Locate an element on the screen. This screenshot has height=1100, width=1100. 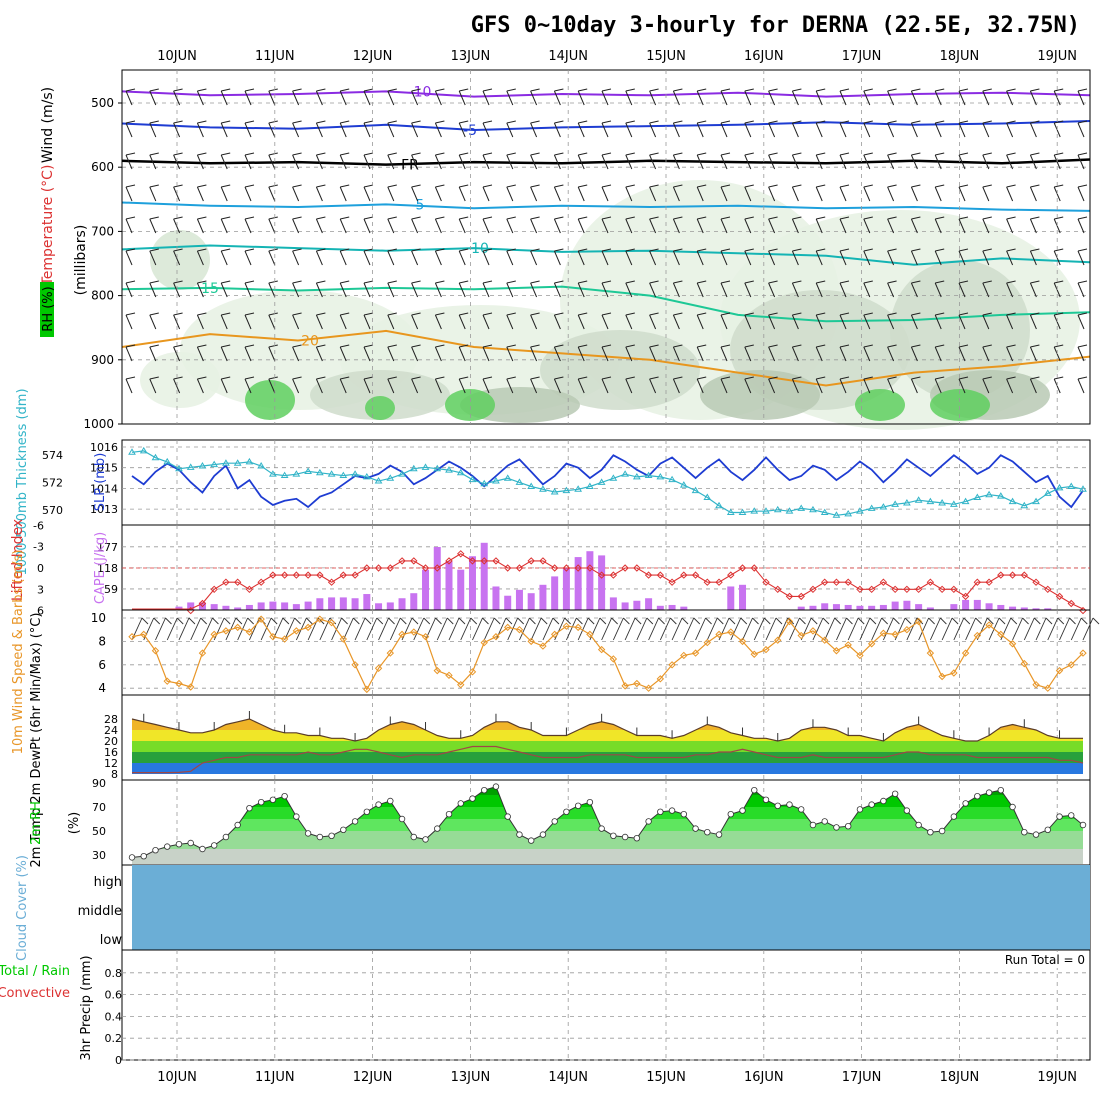
top-day-label: 16JUN is located at coordinates (764, 56).